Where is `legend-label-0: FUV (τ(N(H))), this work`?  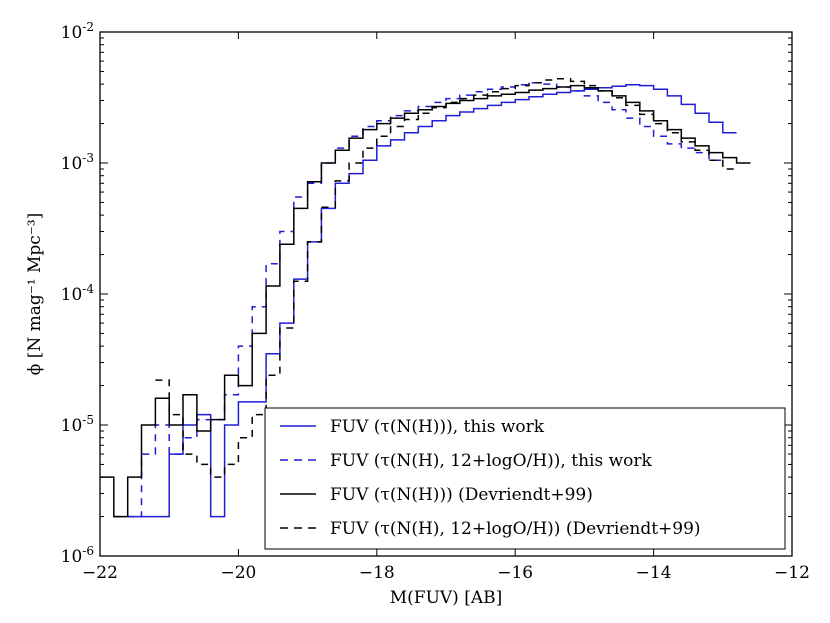 legend-label-0: FUV (τ(N(H))), this work is located at coordinates (437, 427).